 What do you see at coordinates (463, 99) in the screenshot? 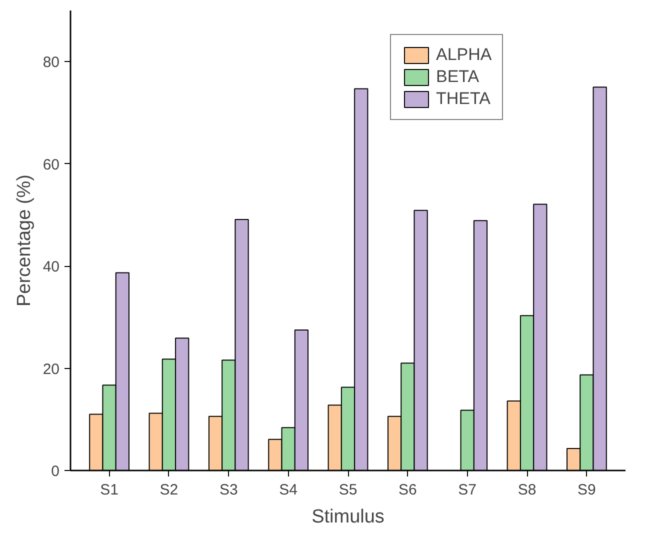
I see `legend-label: THETA` at bounding box center [463, 99].